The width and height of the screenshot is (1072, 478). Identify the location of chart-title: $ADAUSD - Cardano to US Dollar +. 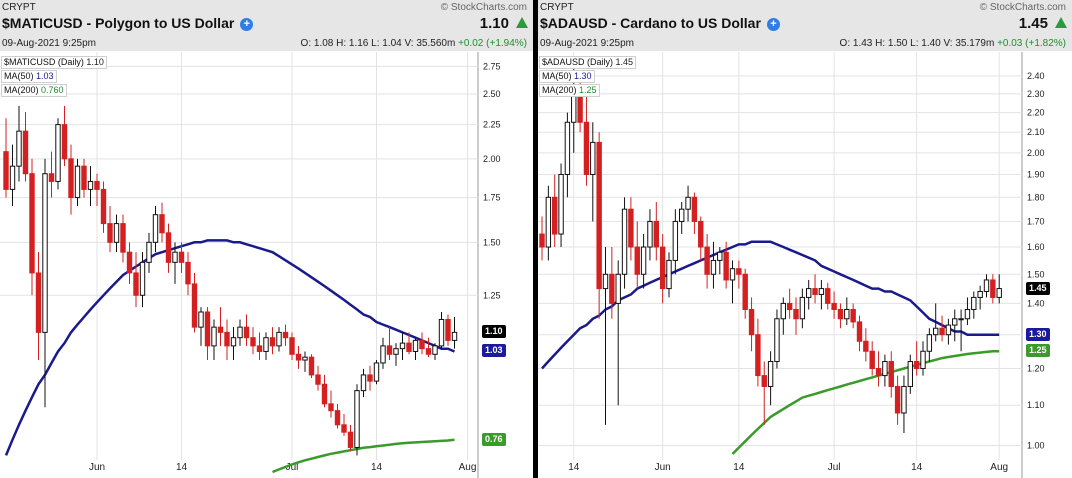
(660, 23).